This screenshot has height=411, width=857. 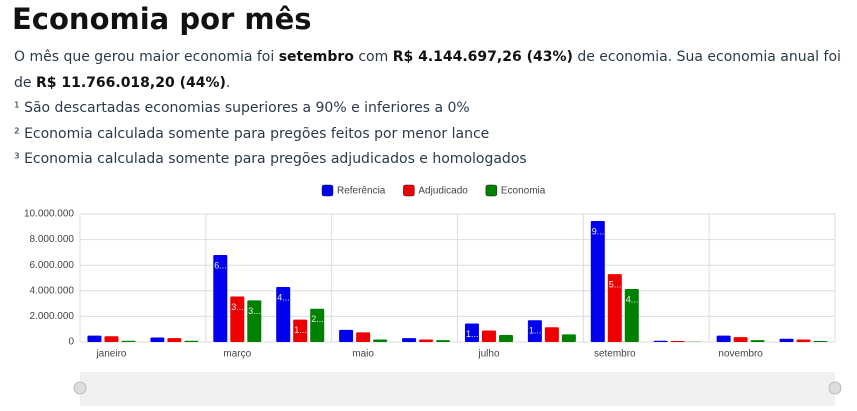 What do you see at coordinates (228, 82) in the screenshot?
I see `summary-text: .` at bounding box center [228, 82].